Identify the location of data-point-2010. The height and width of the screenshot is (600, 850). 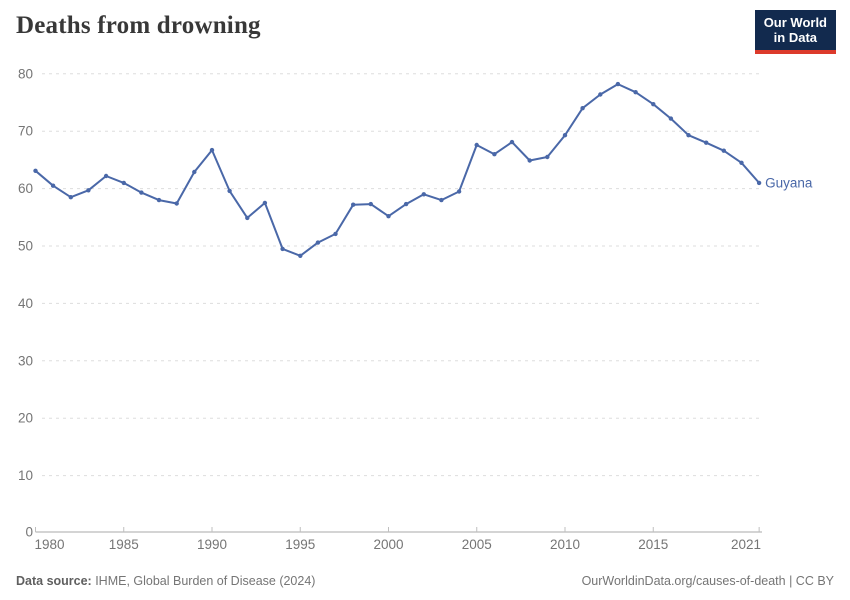
(565, 135).